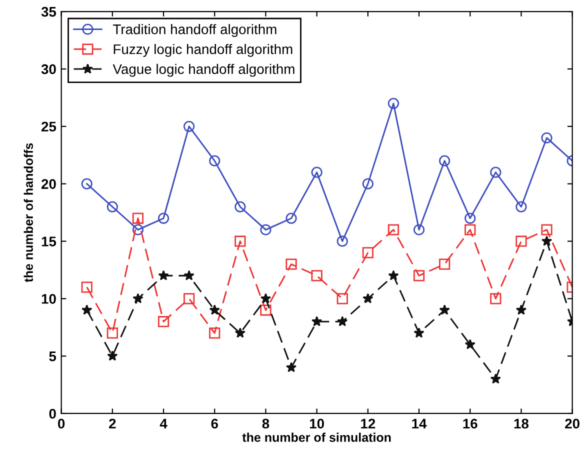  I want to click on y-tick-label: 35, so click(48, 11).